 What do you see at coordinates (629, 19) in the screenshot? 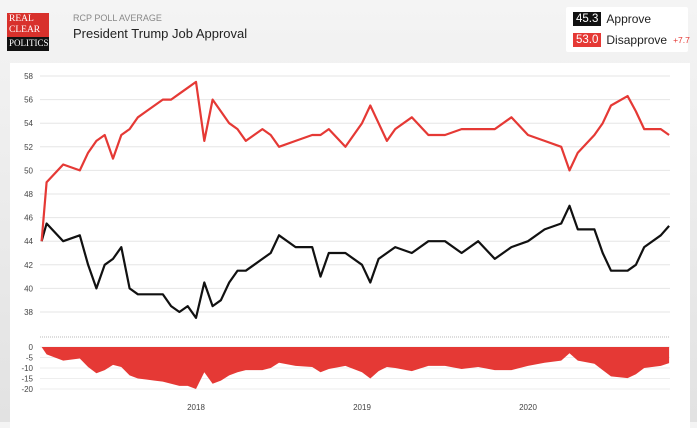
I see `approve-label: Approve` at bounding box center [629, 19].